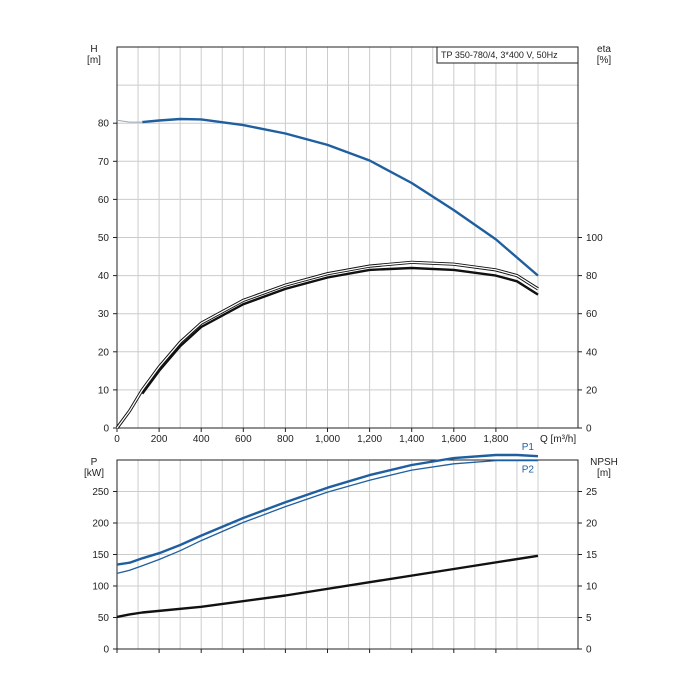 The image size is (700, 700). Describe the element at coordinates (104, 352) in the screenshot. I see `left-axis-tick-label: 20` at that location.